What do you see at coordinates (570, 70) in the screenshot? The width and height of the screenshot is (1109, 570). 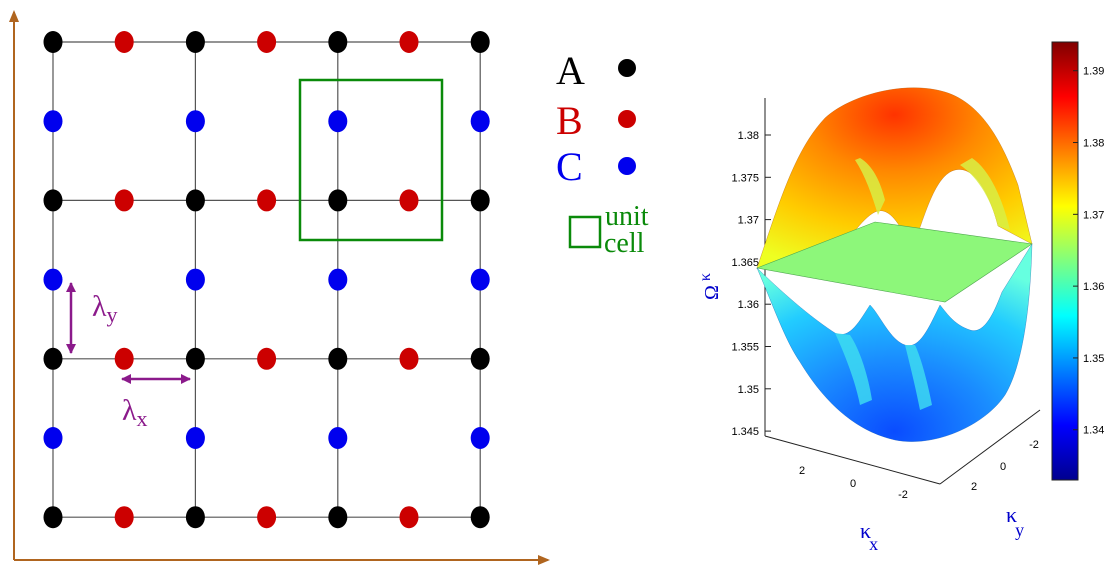 I see `legend-label-a: A` at bounding box center [570, 70].